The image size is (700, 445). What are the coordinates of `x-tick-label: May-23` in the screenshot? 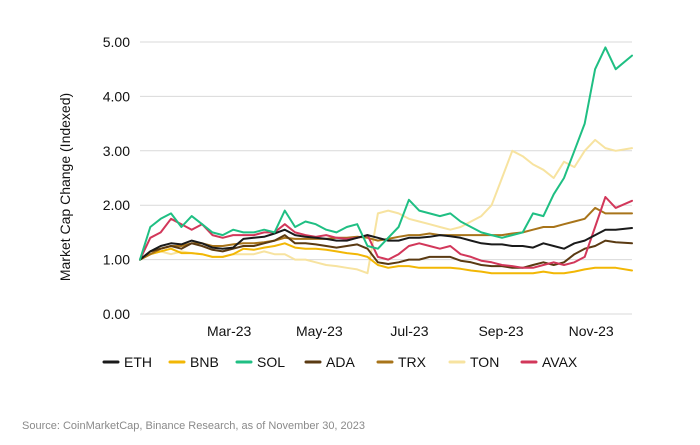 It's located at (319, 331).